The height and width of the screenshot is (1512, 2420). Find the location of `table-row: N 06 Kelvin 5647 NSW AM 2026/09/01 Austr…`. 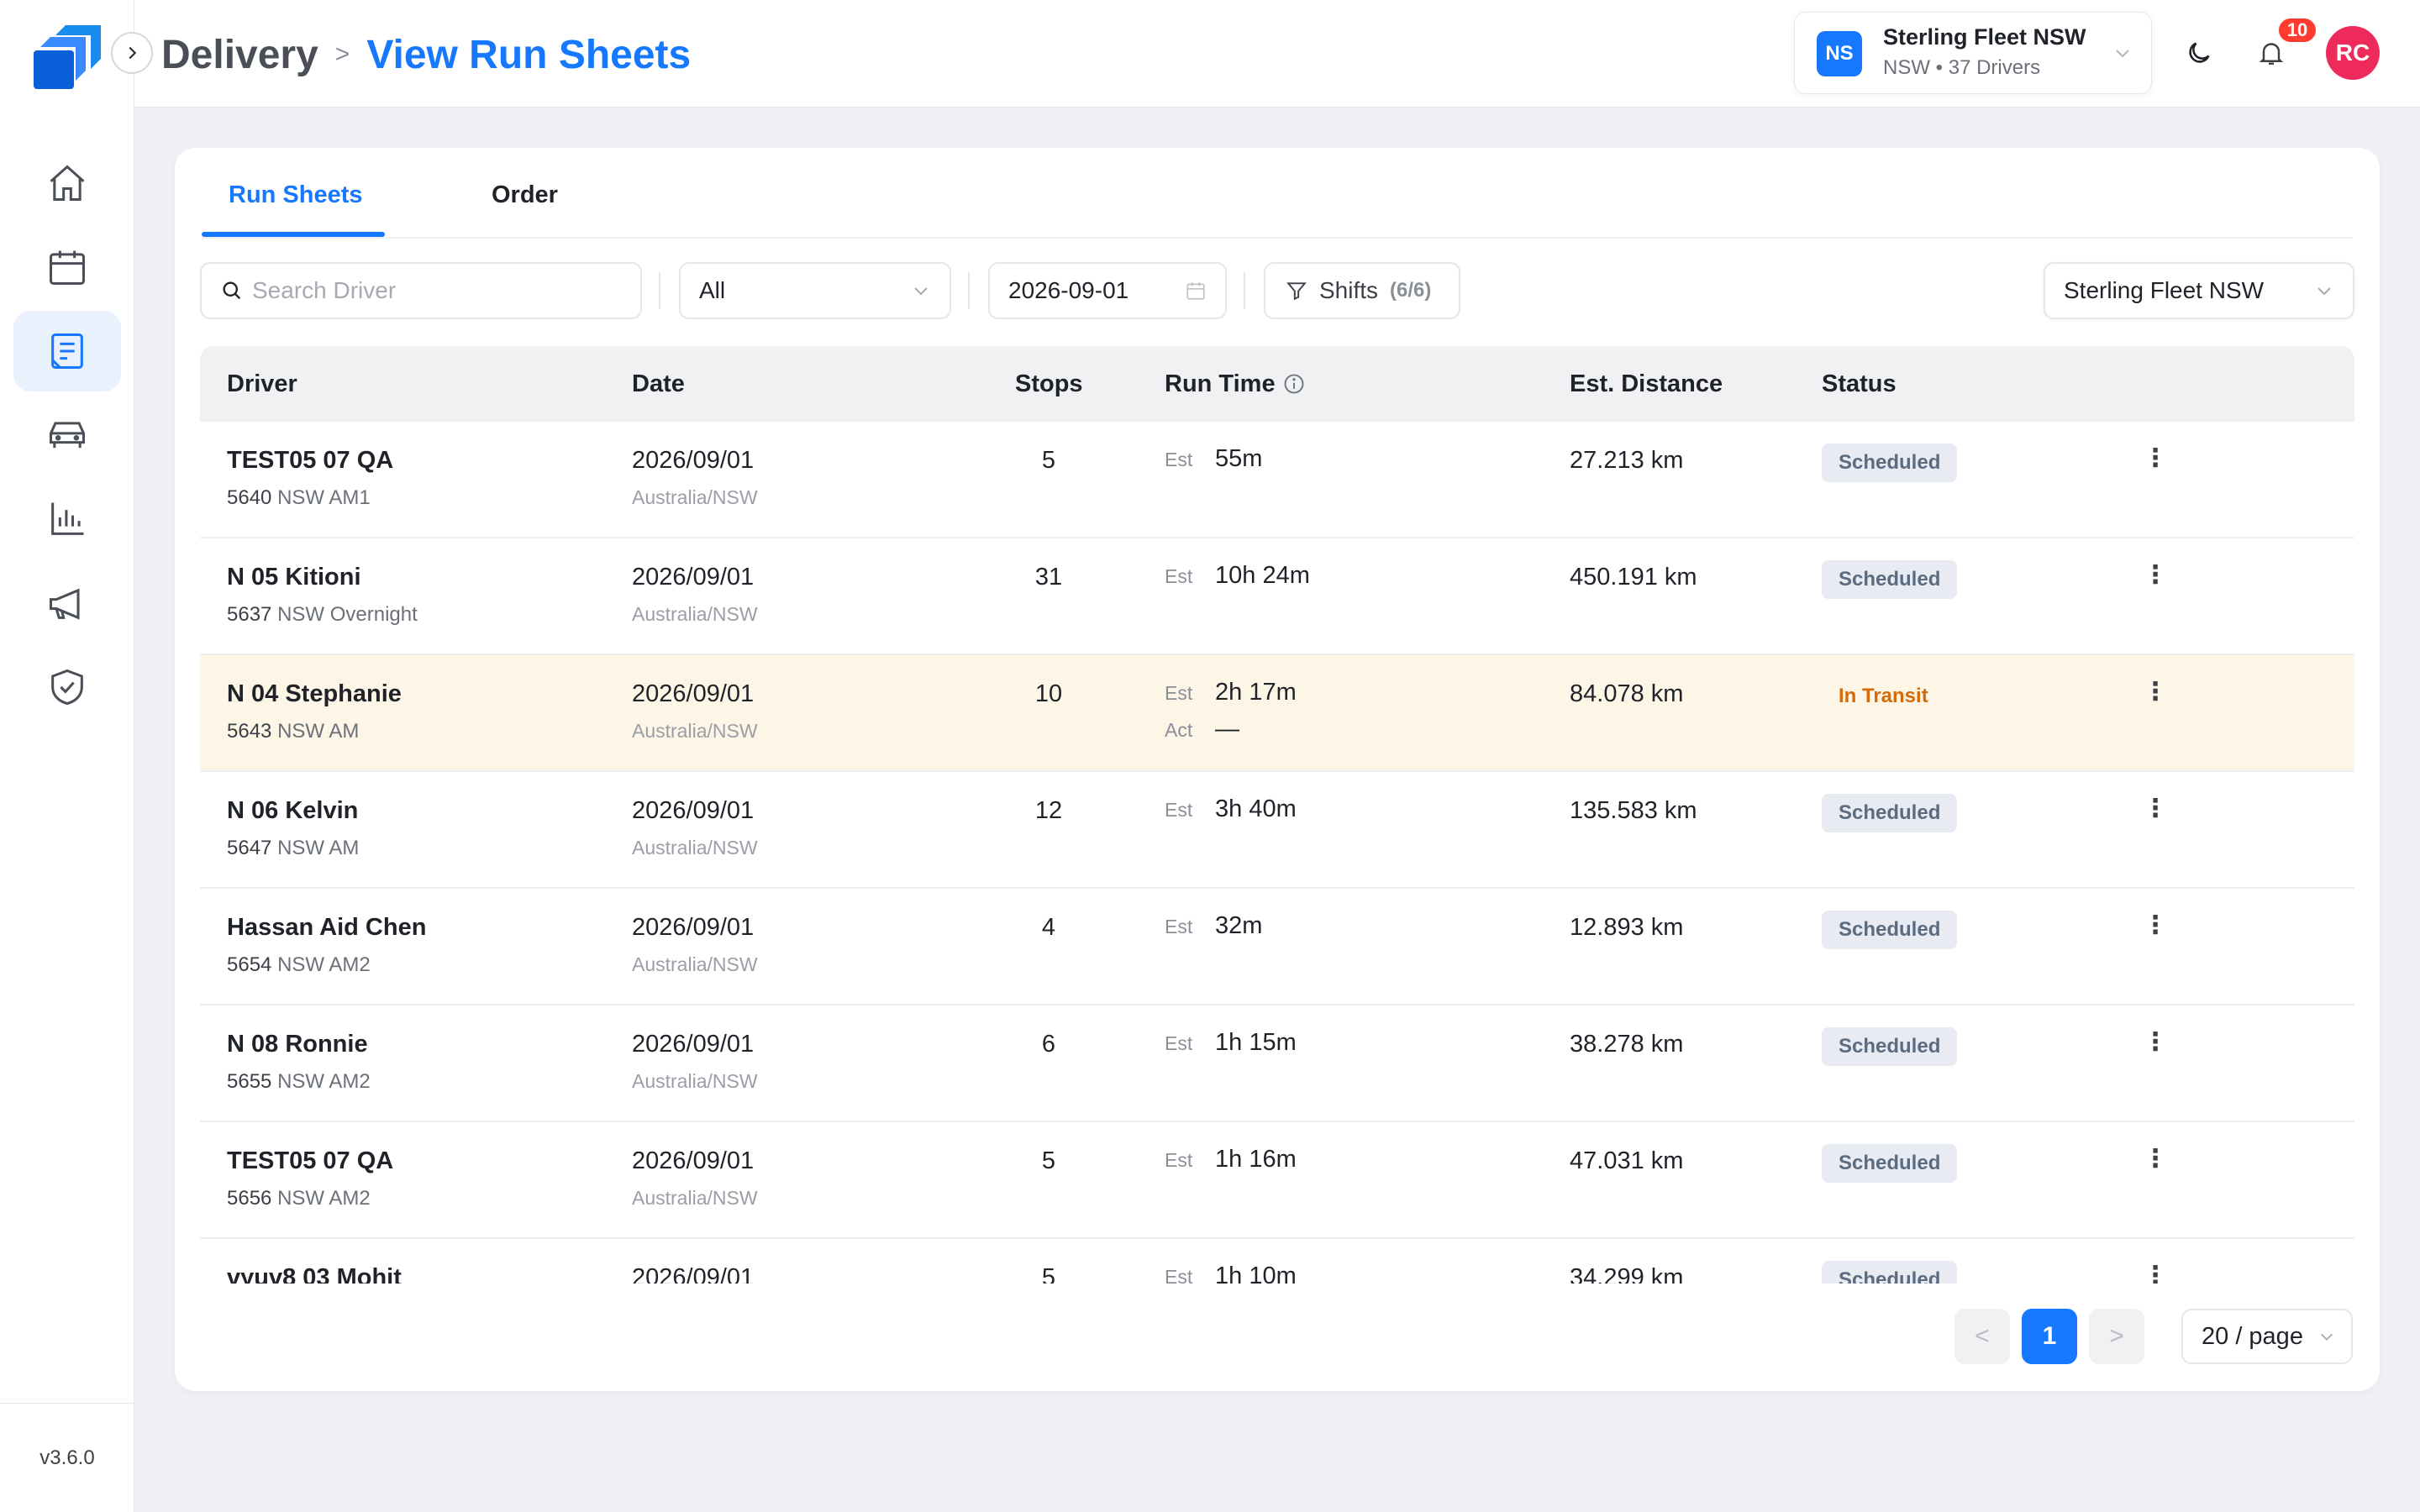

table-row: N 06 Kelvin 5647 NSW AM 2026/09/01 Austr… is located at coordinates (1277, 830).